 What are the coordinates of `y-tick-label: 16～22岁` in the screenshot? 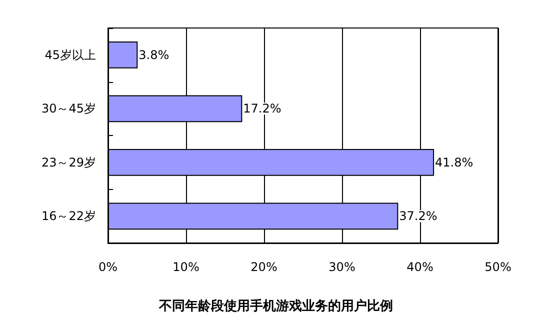 It's located at (68, 216).